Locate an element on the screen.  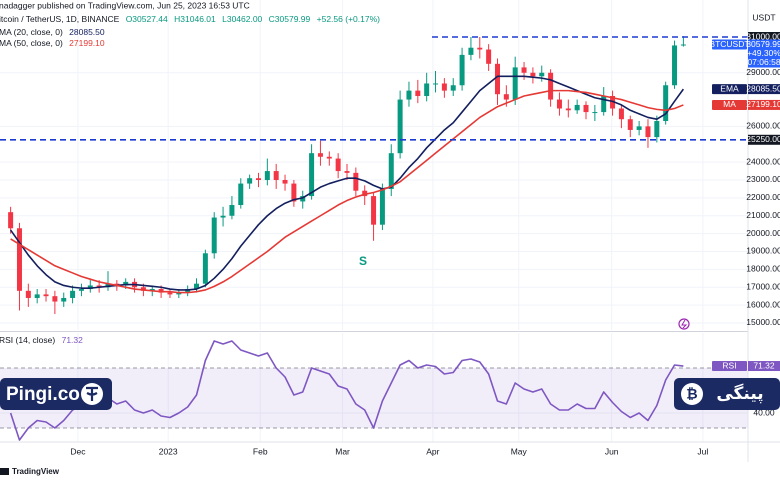
legend-label: MA (50, close, 0) is located at coordinates (31, 43).